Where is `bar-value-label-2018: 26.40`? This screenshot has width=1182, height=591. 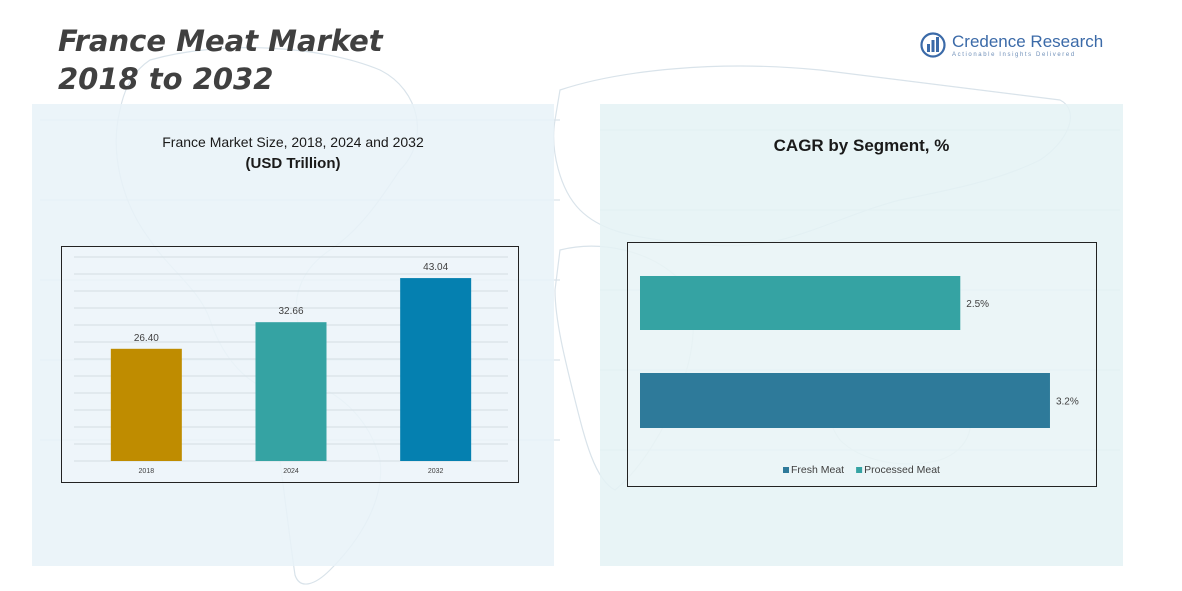 bar-value-label-2018: 26.40 is located at coordinates (146, 338).